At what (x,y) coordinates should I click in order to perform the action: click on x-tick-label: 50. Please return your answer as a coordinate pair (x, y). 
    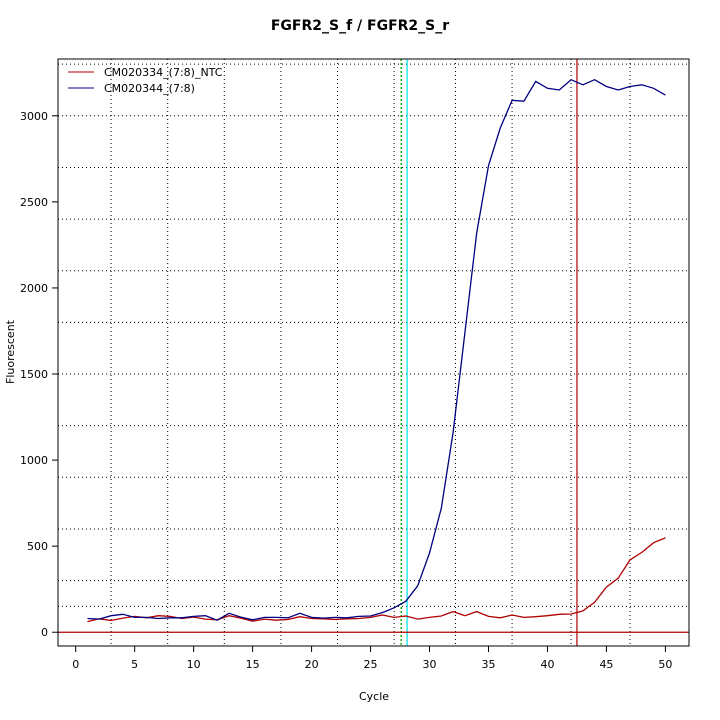
    Looking at the image, I should click on (665, 664).